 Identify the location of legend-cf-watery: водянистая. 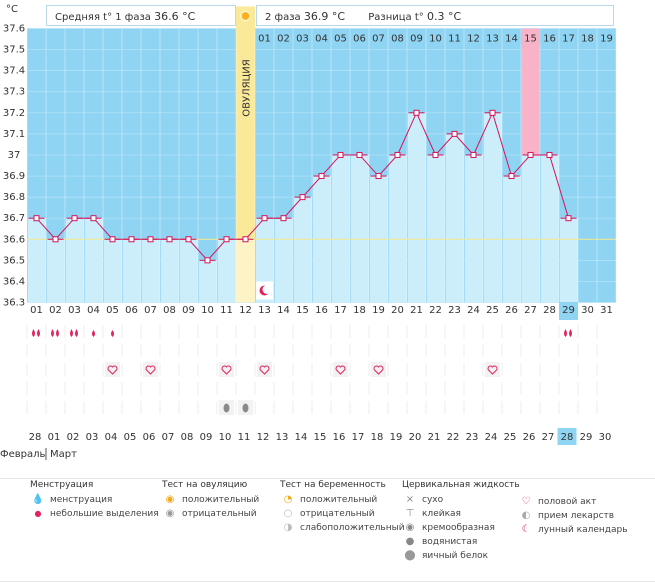
(450, 542).